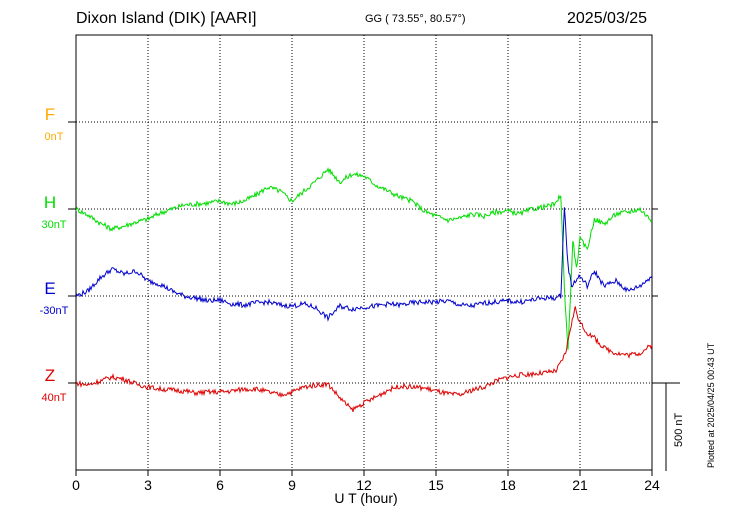  I want to click on channel-letter: E, so click(49, 288).